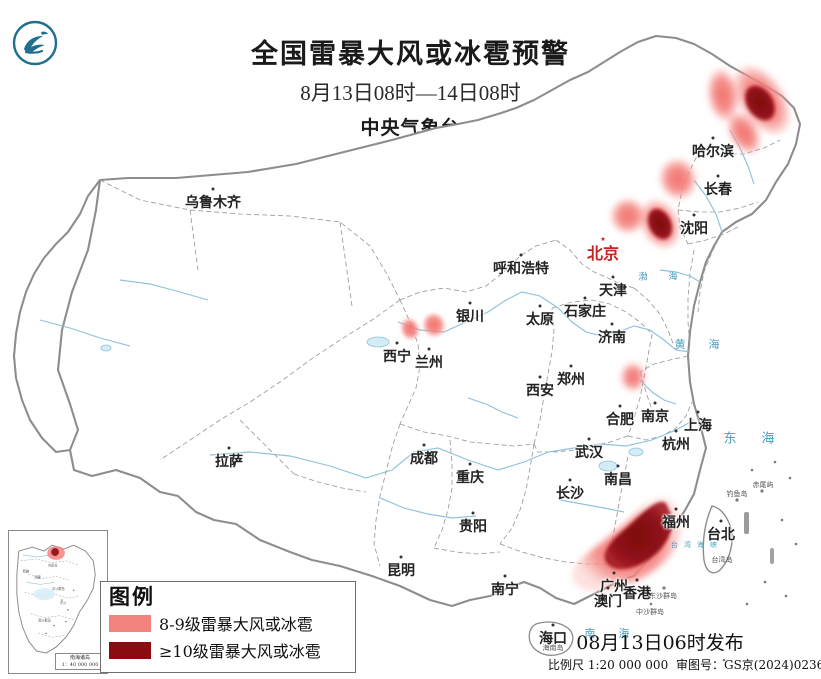 Image resolution: width=821 pixels, height=679 pixels. What do you see at coordinates (613, 291) in the screenshot?
I see `city-label: 天津` at bounding box center [613, 291].